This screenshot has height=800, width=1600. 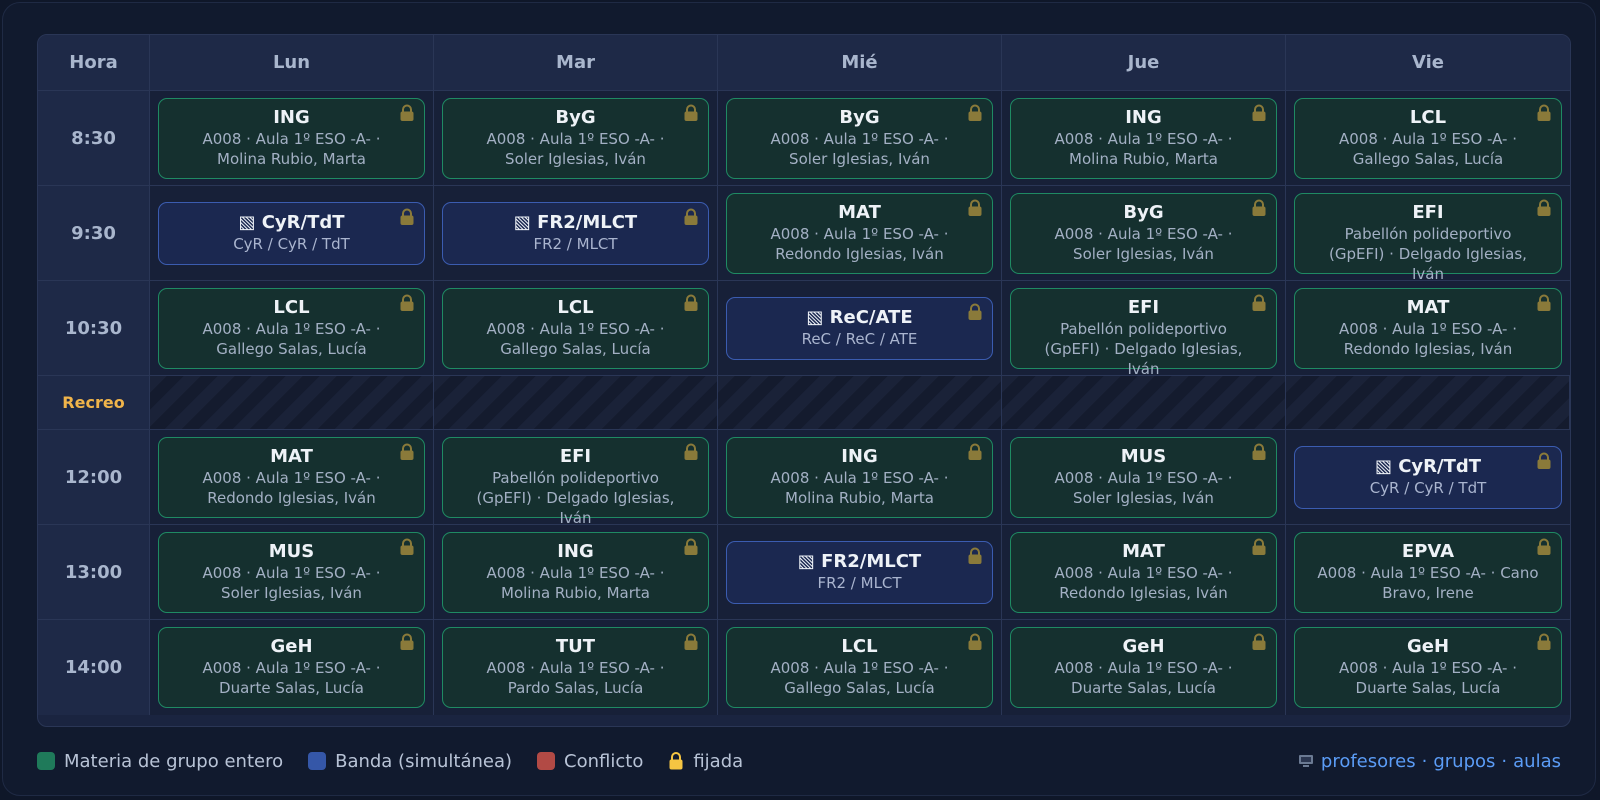 I want to click on column-header-day: Mié, so click(x=860, y=63).